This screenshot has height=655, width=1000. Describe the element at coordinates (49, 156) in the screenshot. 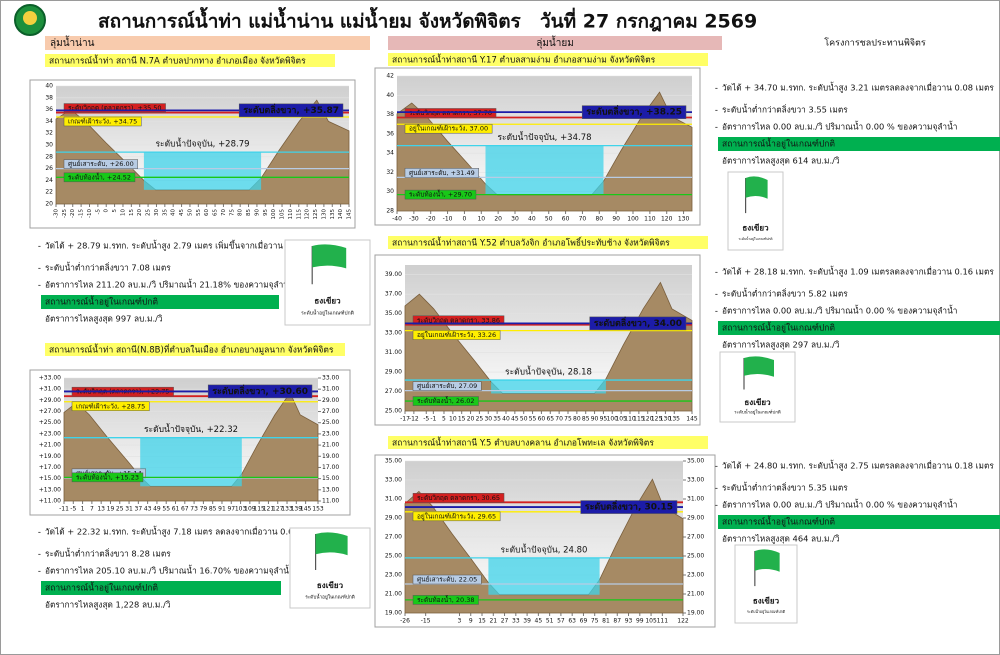

I see `y-tick-label: 28` at that location.